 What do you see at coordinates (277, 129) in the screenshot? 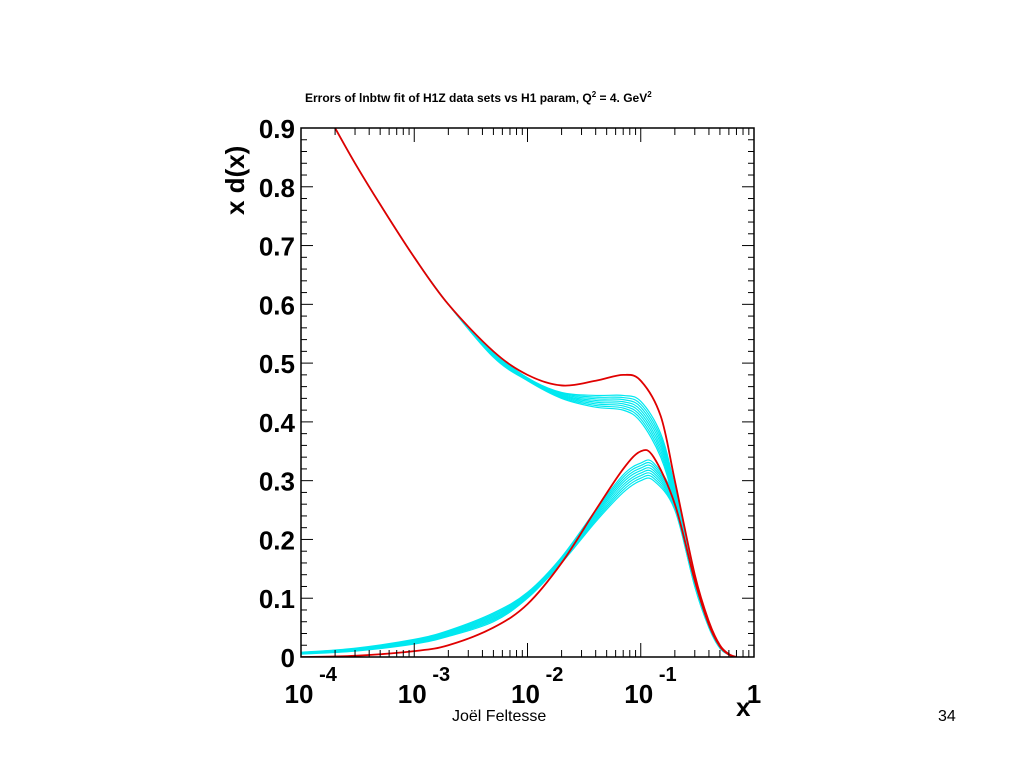
I see `y-tick-label: 0.9` at bounding box center [277, 129].